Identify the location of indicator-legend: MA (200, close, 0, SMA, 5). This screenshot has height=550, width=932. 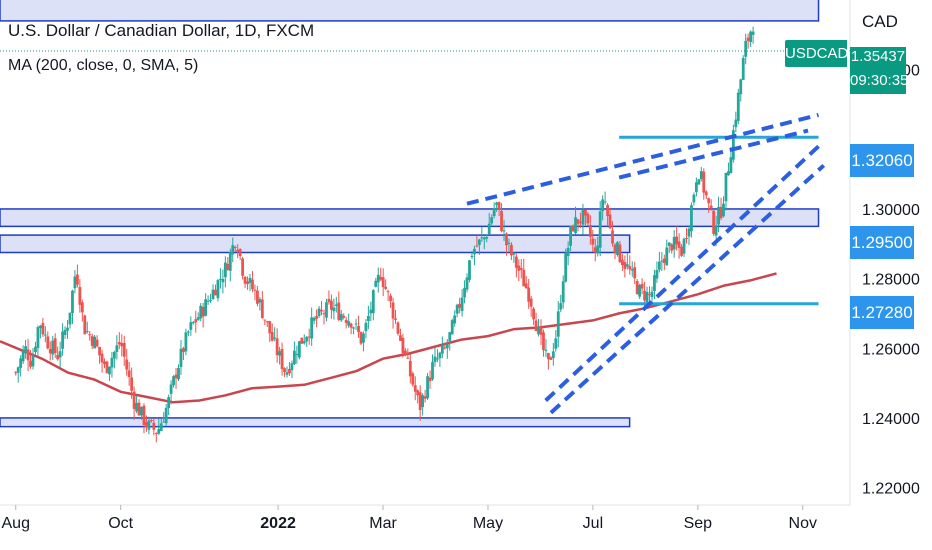
(103, 65).